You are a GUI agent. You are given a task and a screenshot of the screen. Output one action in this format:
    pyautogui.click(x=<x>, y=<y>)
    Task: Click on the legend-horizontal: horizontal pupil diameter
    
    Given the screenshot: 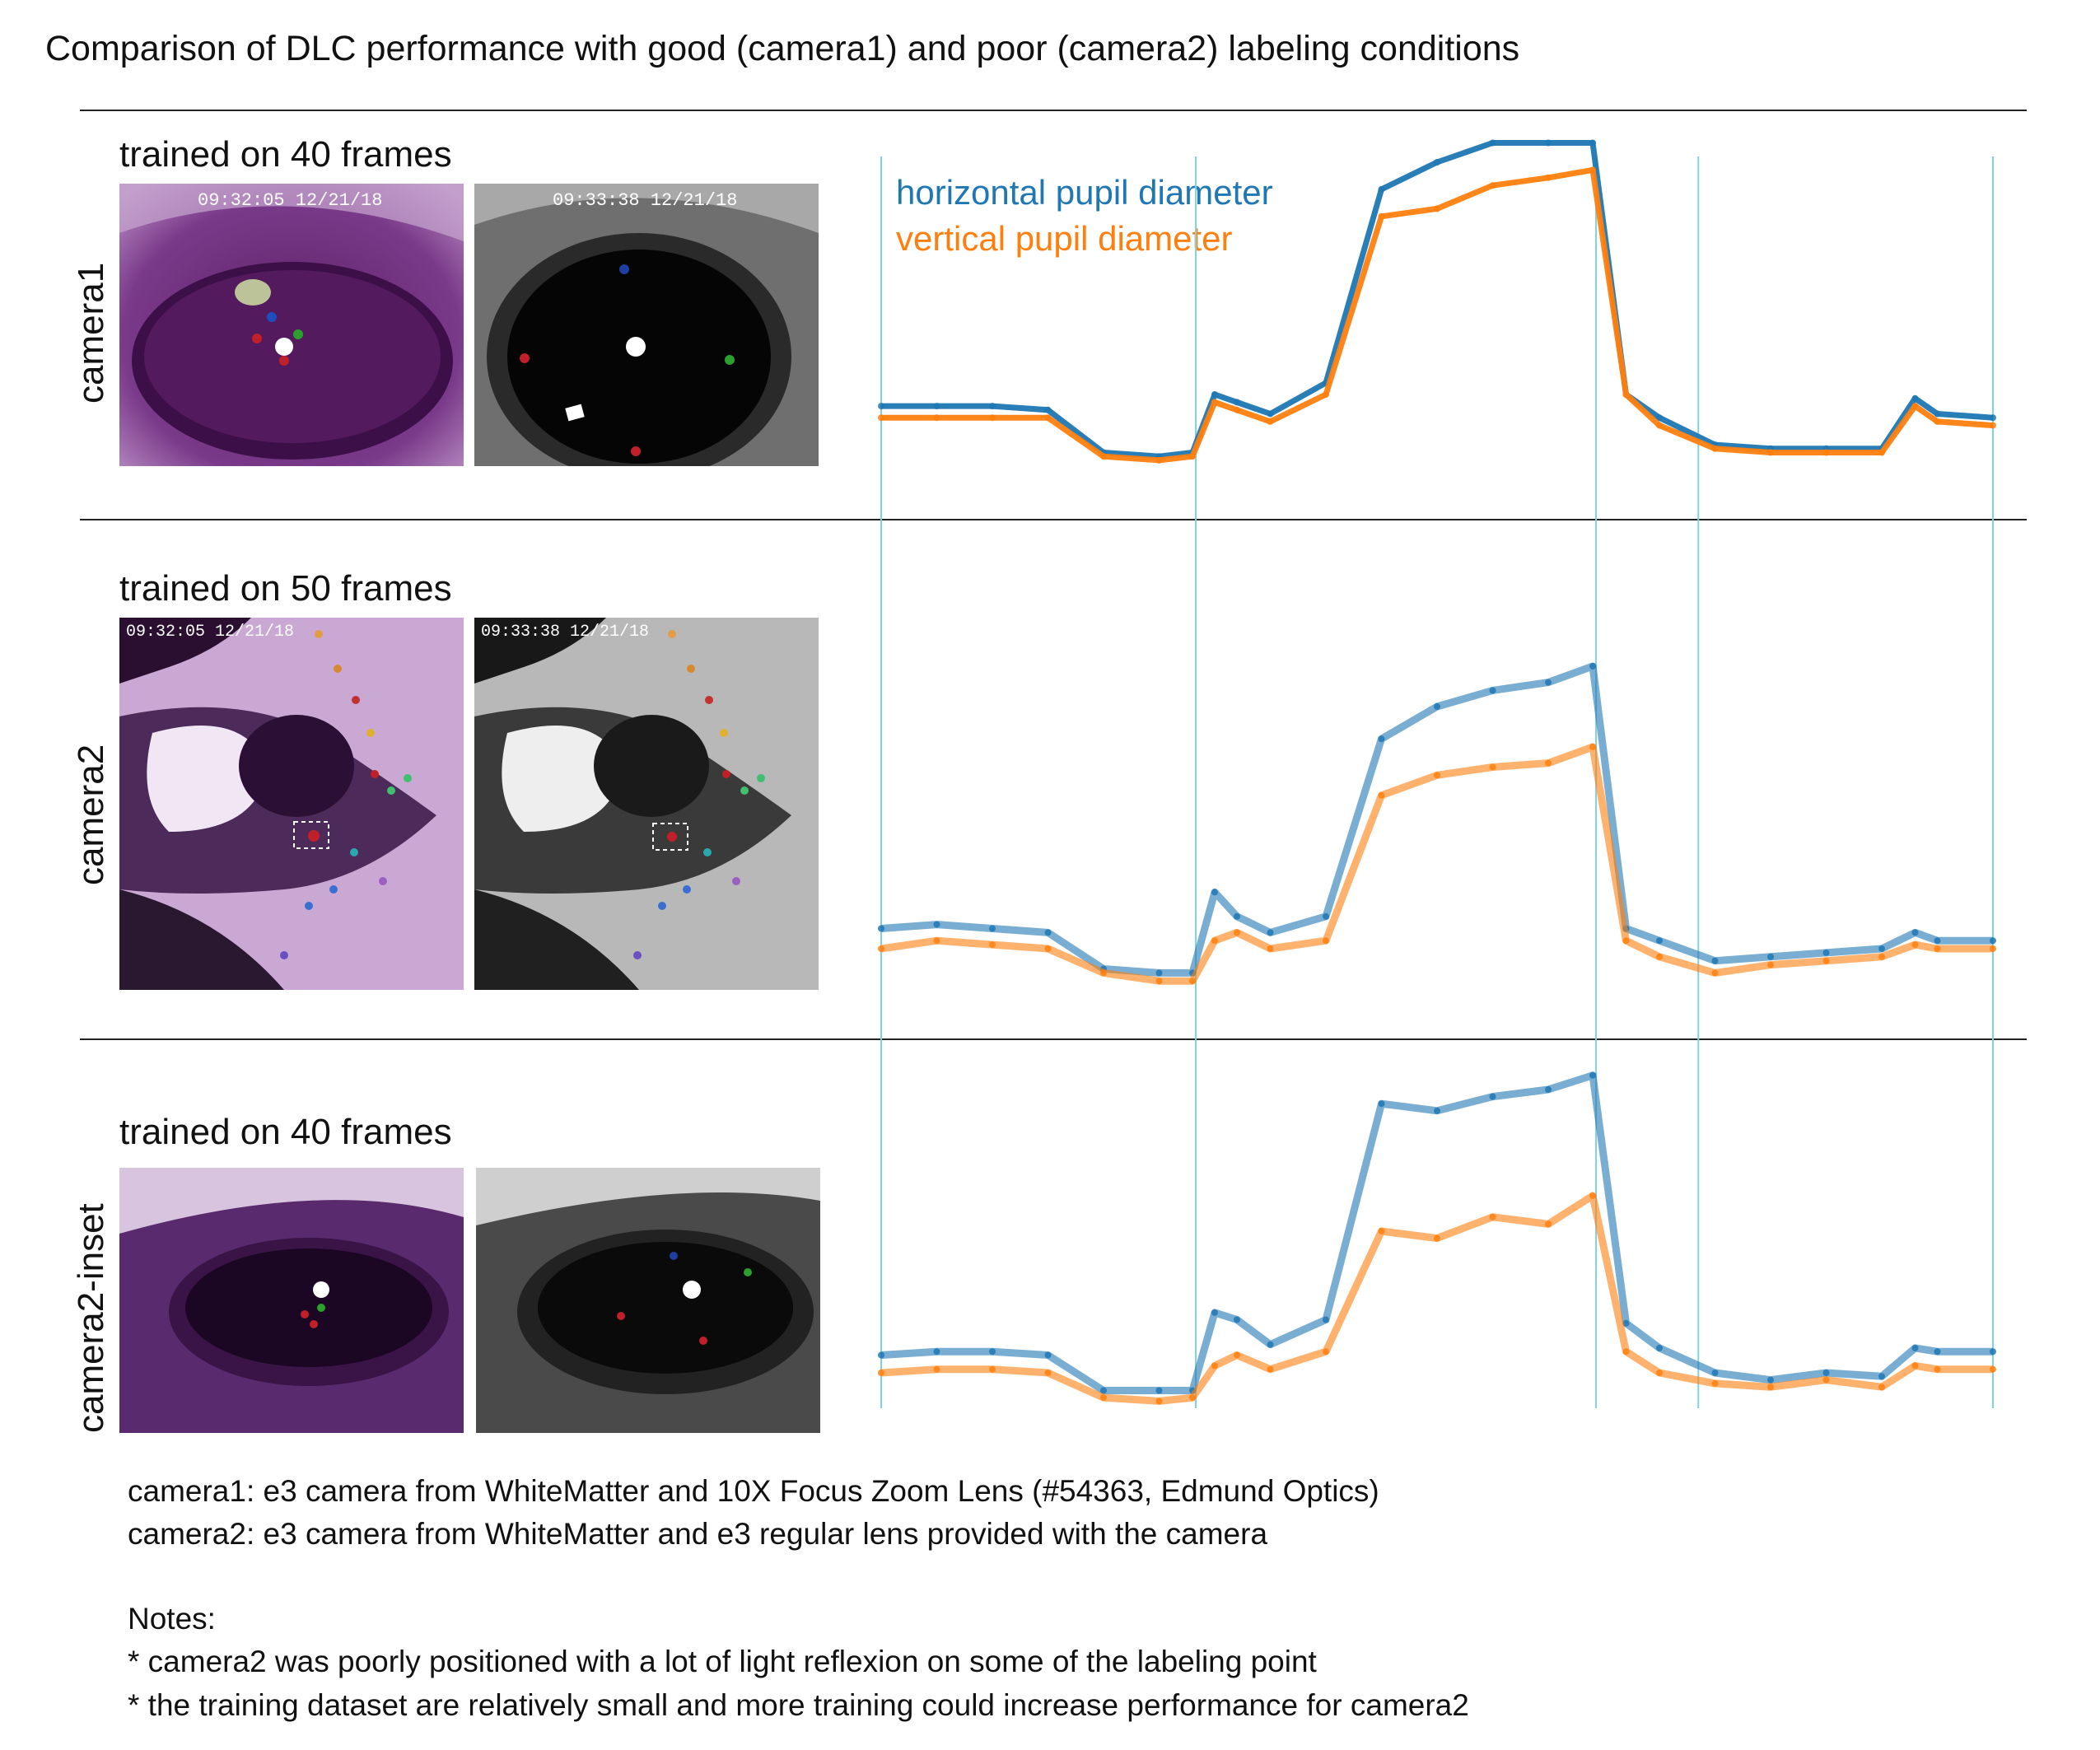 What is the action you would take?
    pyautogui.click(x=1084, y=192)
    